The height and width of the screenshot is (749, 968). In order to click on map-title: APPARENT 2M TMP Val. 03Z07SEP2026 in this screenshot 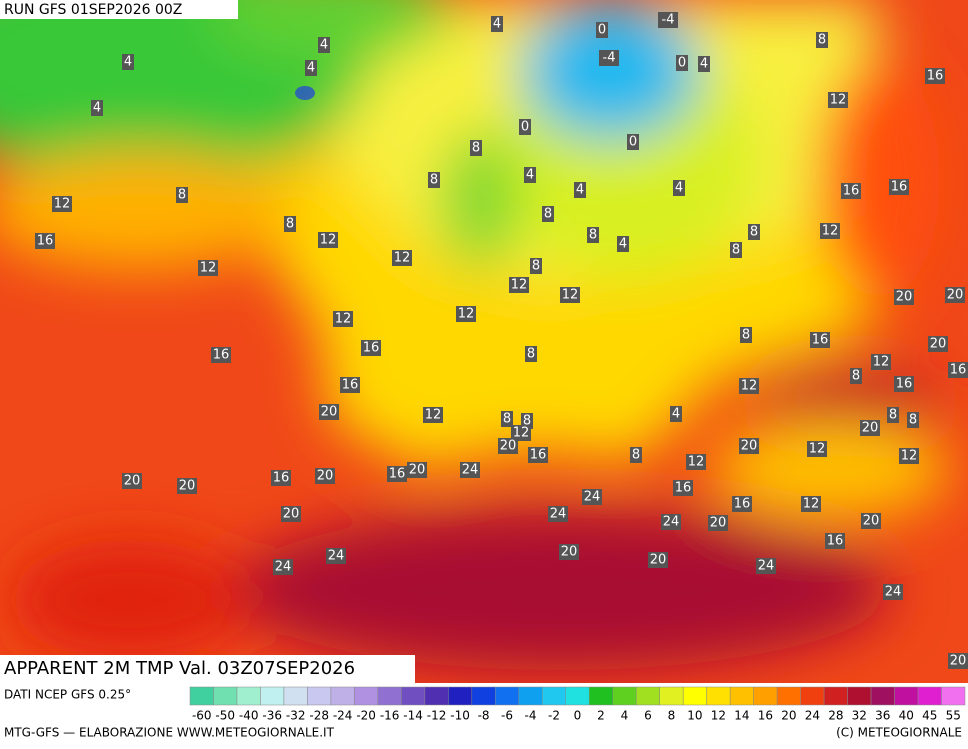, I will do `click(179, 668)`.